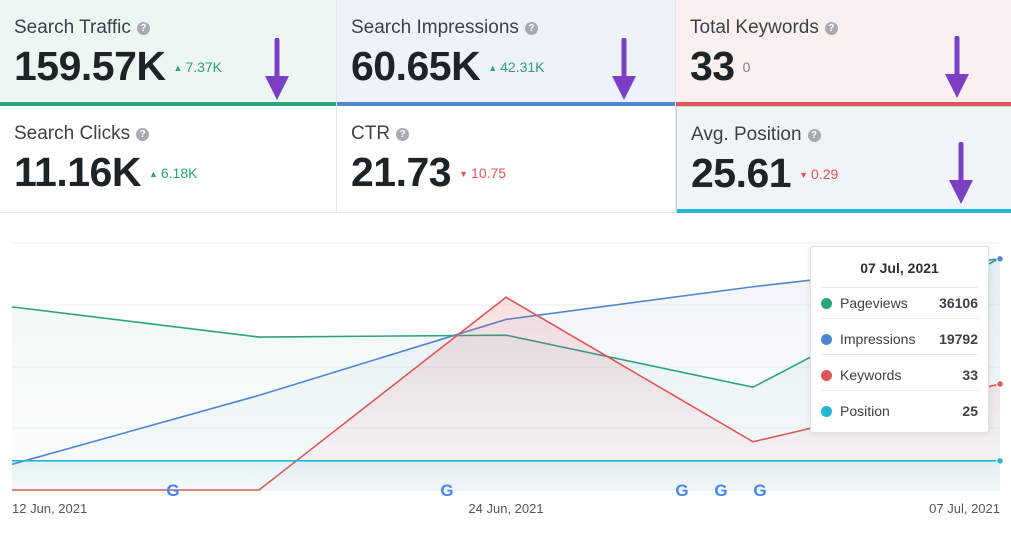 This screenshot has height=548, width=1011. What do you see at coordinates (746, 67) in the screenshot?
I see `card-delta: 0` at bounding box center [746, 67].